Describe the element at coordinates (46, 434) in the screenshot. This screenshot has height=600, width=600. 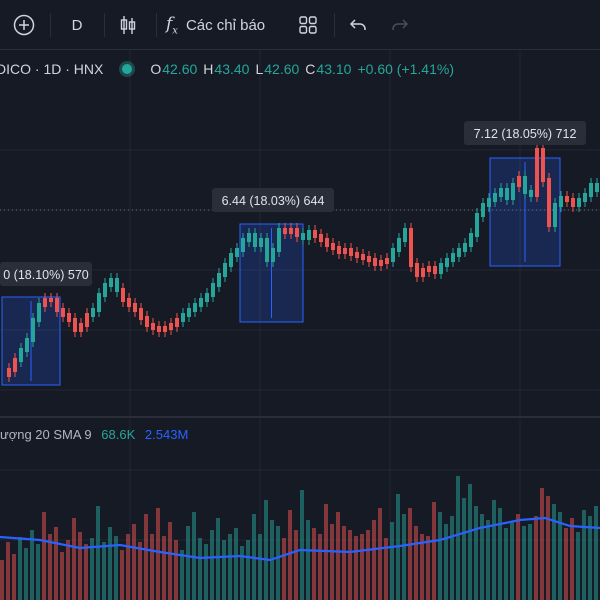
I see `volume-legend-title: ượng 20 SMA 9` at that location.